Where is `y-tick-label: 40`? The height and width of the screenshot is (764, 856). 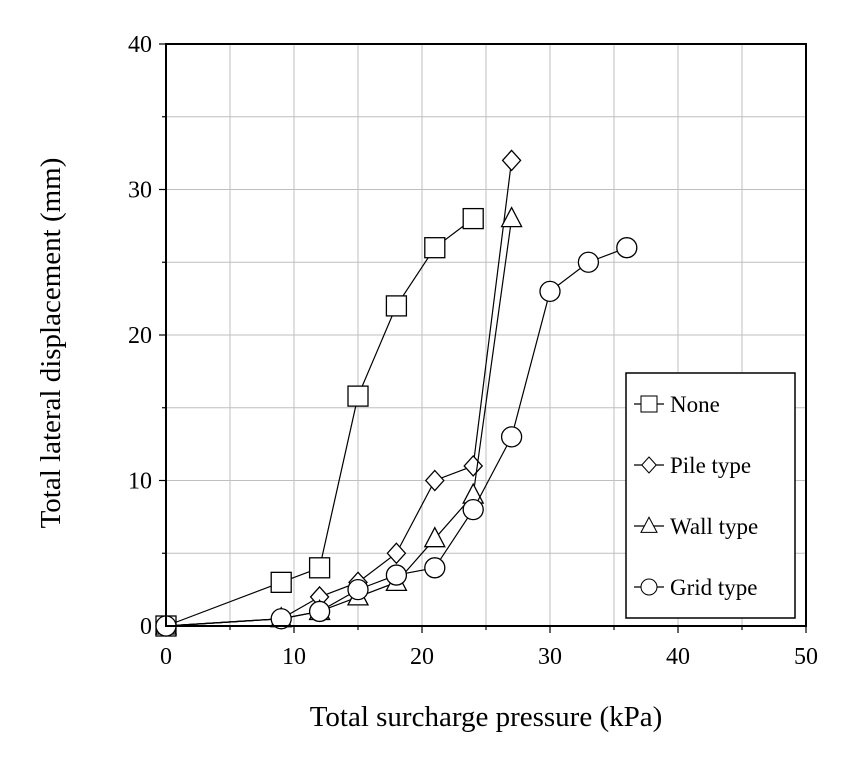
y-tick-label: 40 is located at coordinates (140, 45).